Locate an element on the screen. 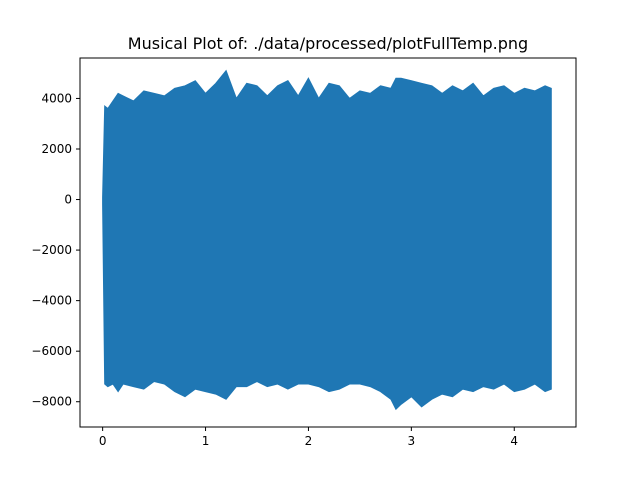 This screenshot has height=480, width=640. x-tick-label: 3 is located at coordinates (412, 441).